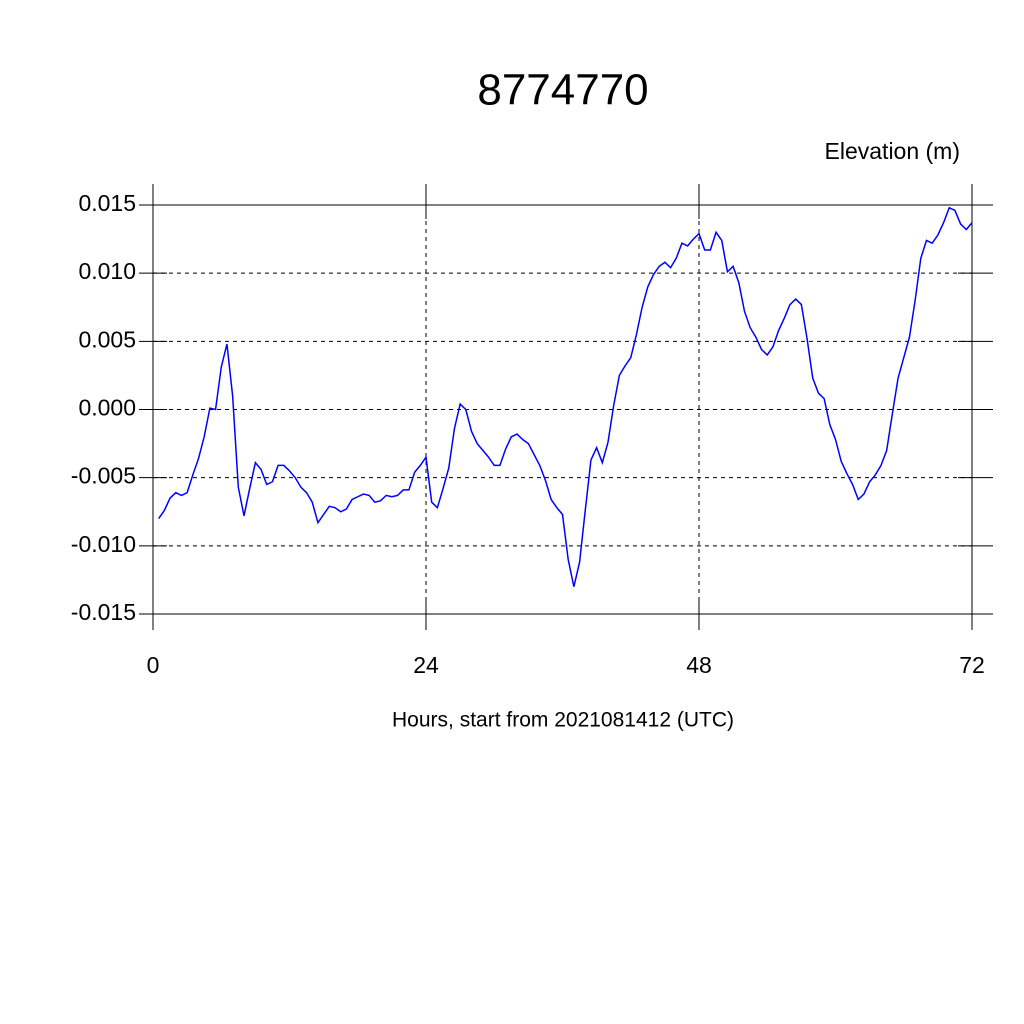 The width and height of the screenshot is (1024, 1024). What do you see at coordinates (107, 271) in the screenshot?
I see `y-tick-label: 0.010` at bounding box center [107, 271].